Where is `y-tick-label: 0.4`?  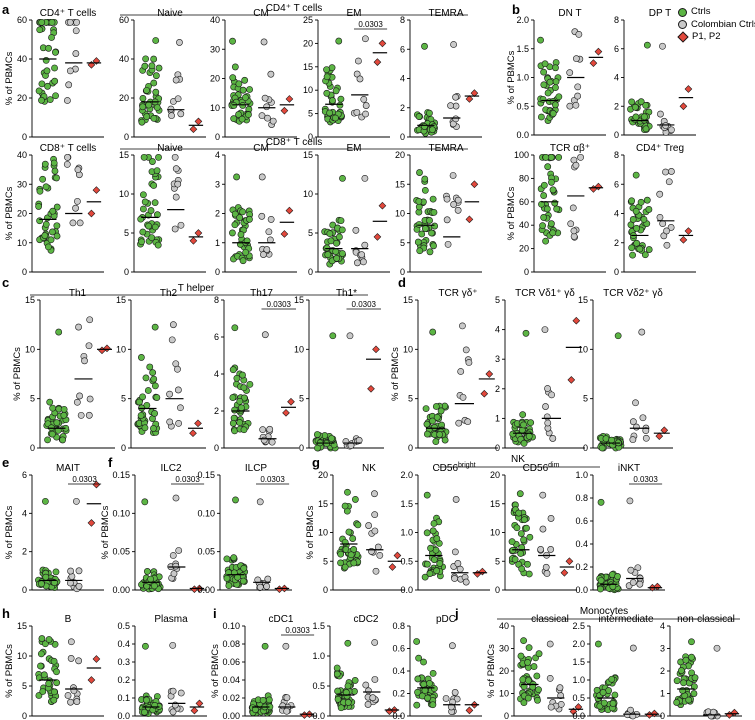
y-tick-label: 0.4 is located at coordinates (581, 544).